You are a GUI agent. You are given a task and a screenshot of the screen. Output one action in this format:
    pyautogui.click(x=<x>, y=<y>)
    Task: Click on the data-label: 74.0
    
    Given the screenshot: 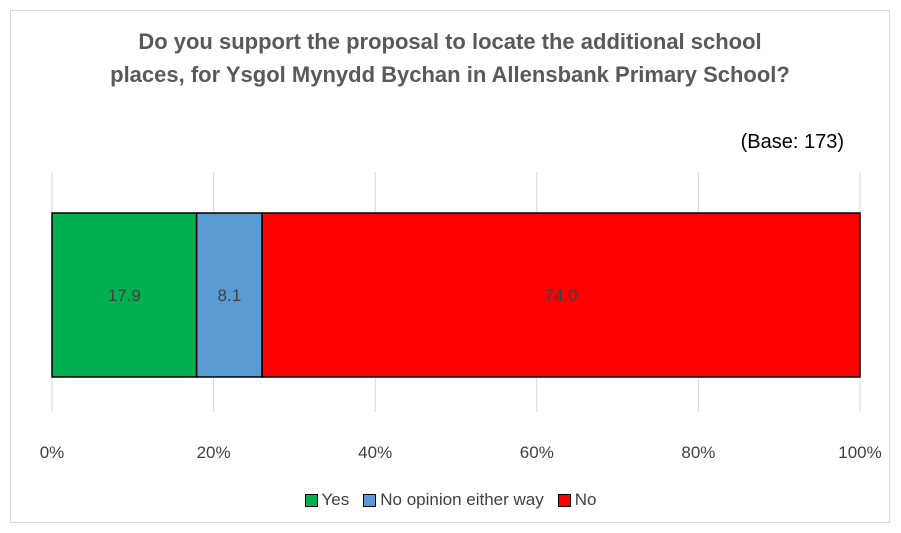 What is the action you would take?
    pyautogui.click(x=560, y=295)
    